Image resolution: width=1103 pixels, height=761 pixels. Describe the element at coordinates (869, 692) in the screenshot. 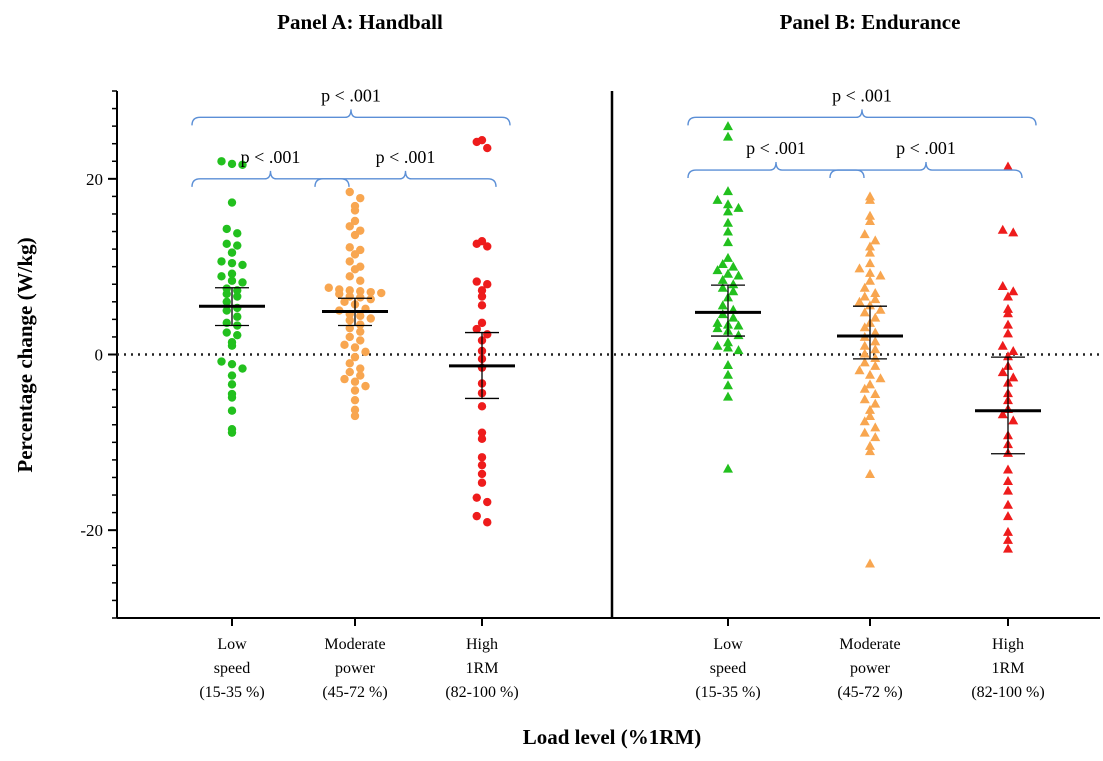

I see `x-category-label: (45-72 %)` at that location.